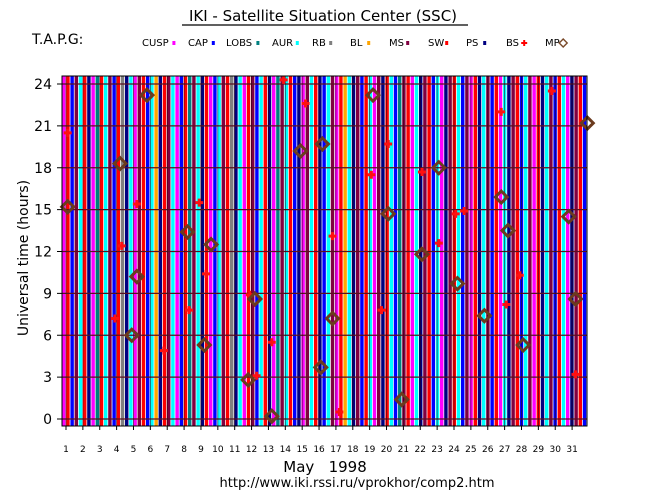 Image resolution: width=650 pixels, height=500 pixels. What do you see at coordinates (436, 43) in the screenshot?
I see `legend-label: SW` at bounding box center [436, 43].